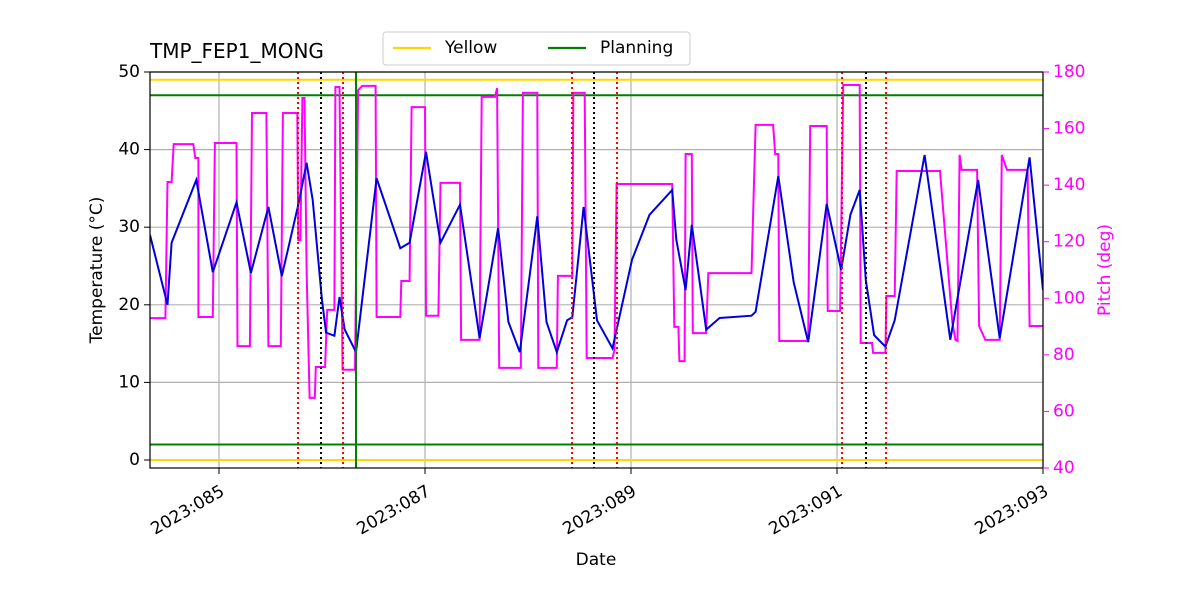 The image size is (1200, 600). I want to click on y2-tick-label: 160, so click(1069, 129).